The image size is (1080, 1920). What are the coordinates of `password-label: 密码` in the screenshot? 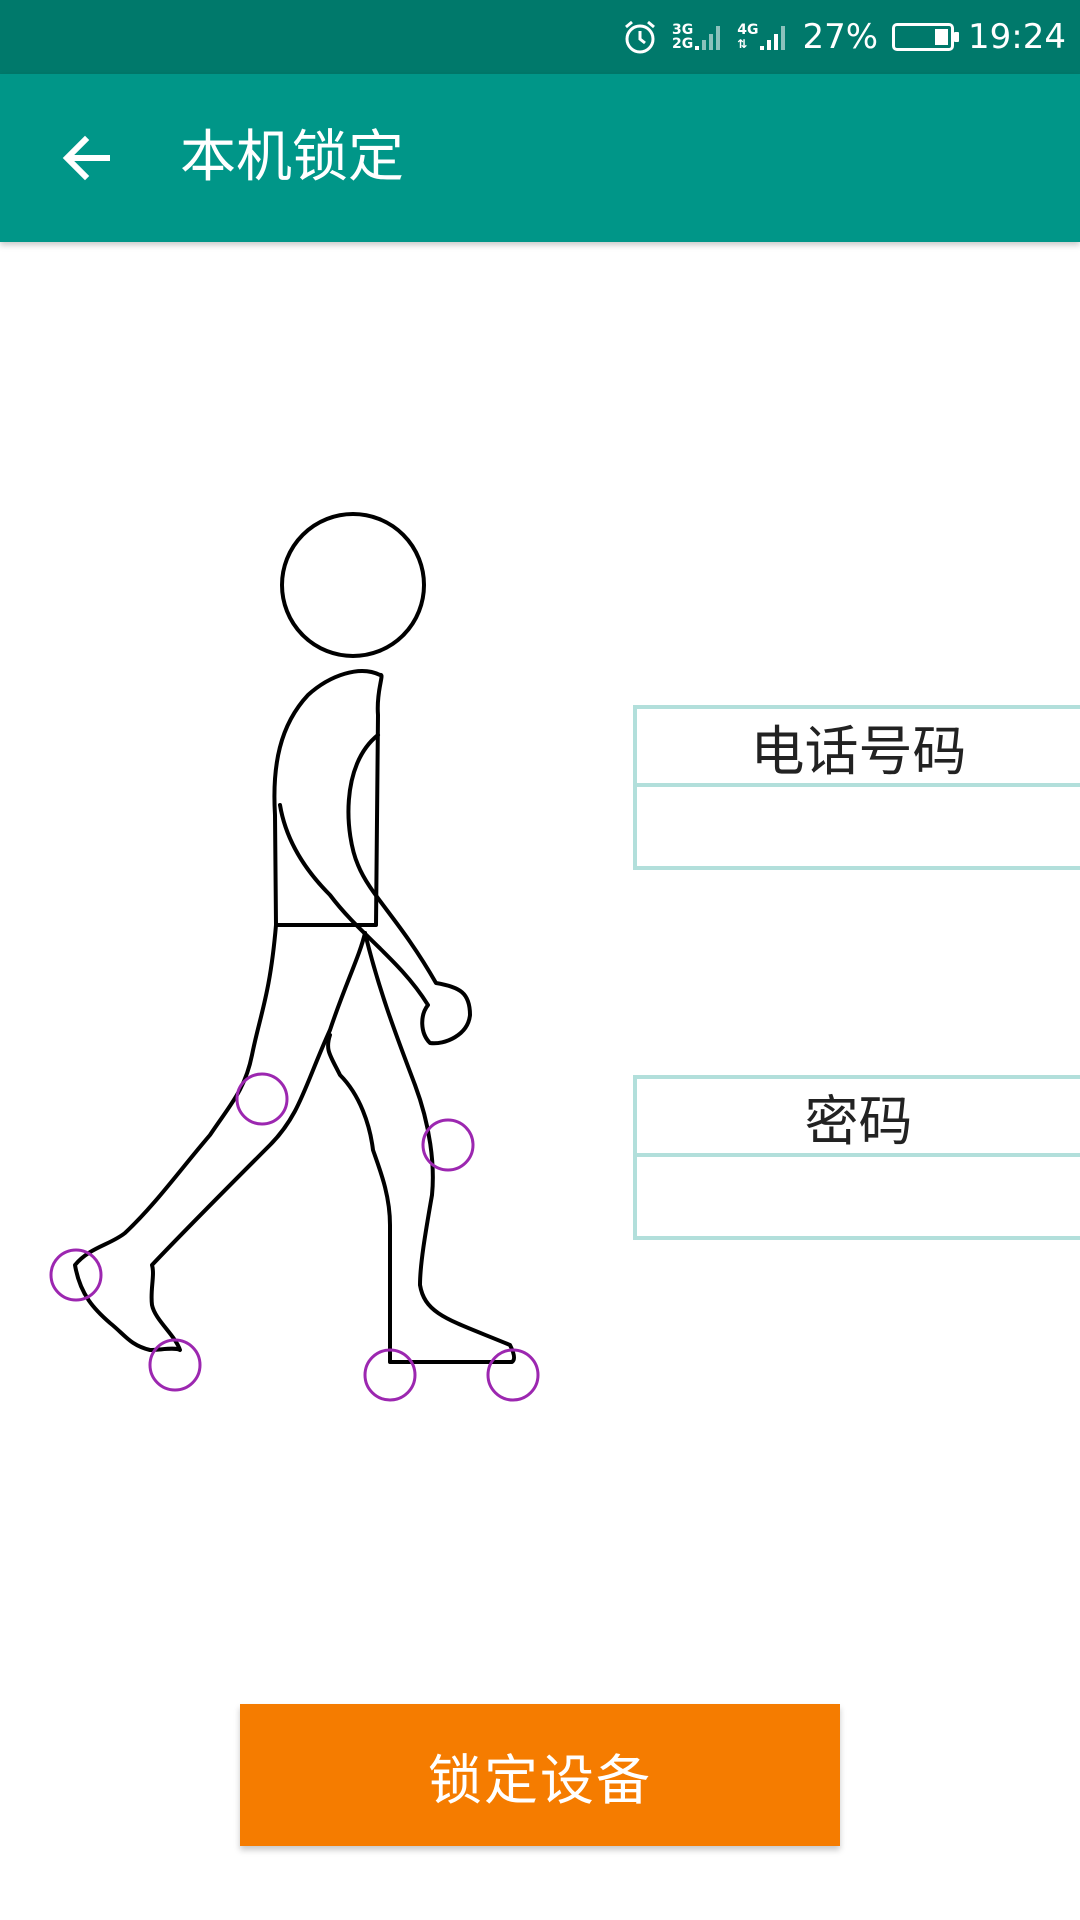 It's located at (858, 1118).